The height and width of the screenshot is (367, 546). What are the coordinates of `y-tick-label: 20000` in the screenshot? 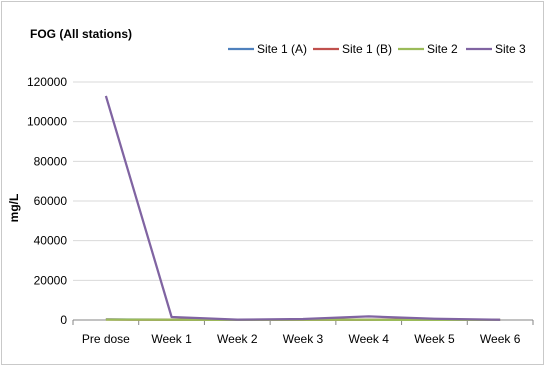 It's located at (51, 280).